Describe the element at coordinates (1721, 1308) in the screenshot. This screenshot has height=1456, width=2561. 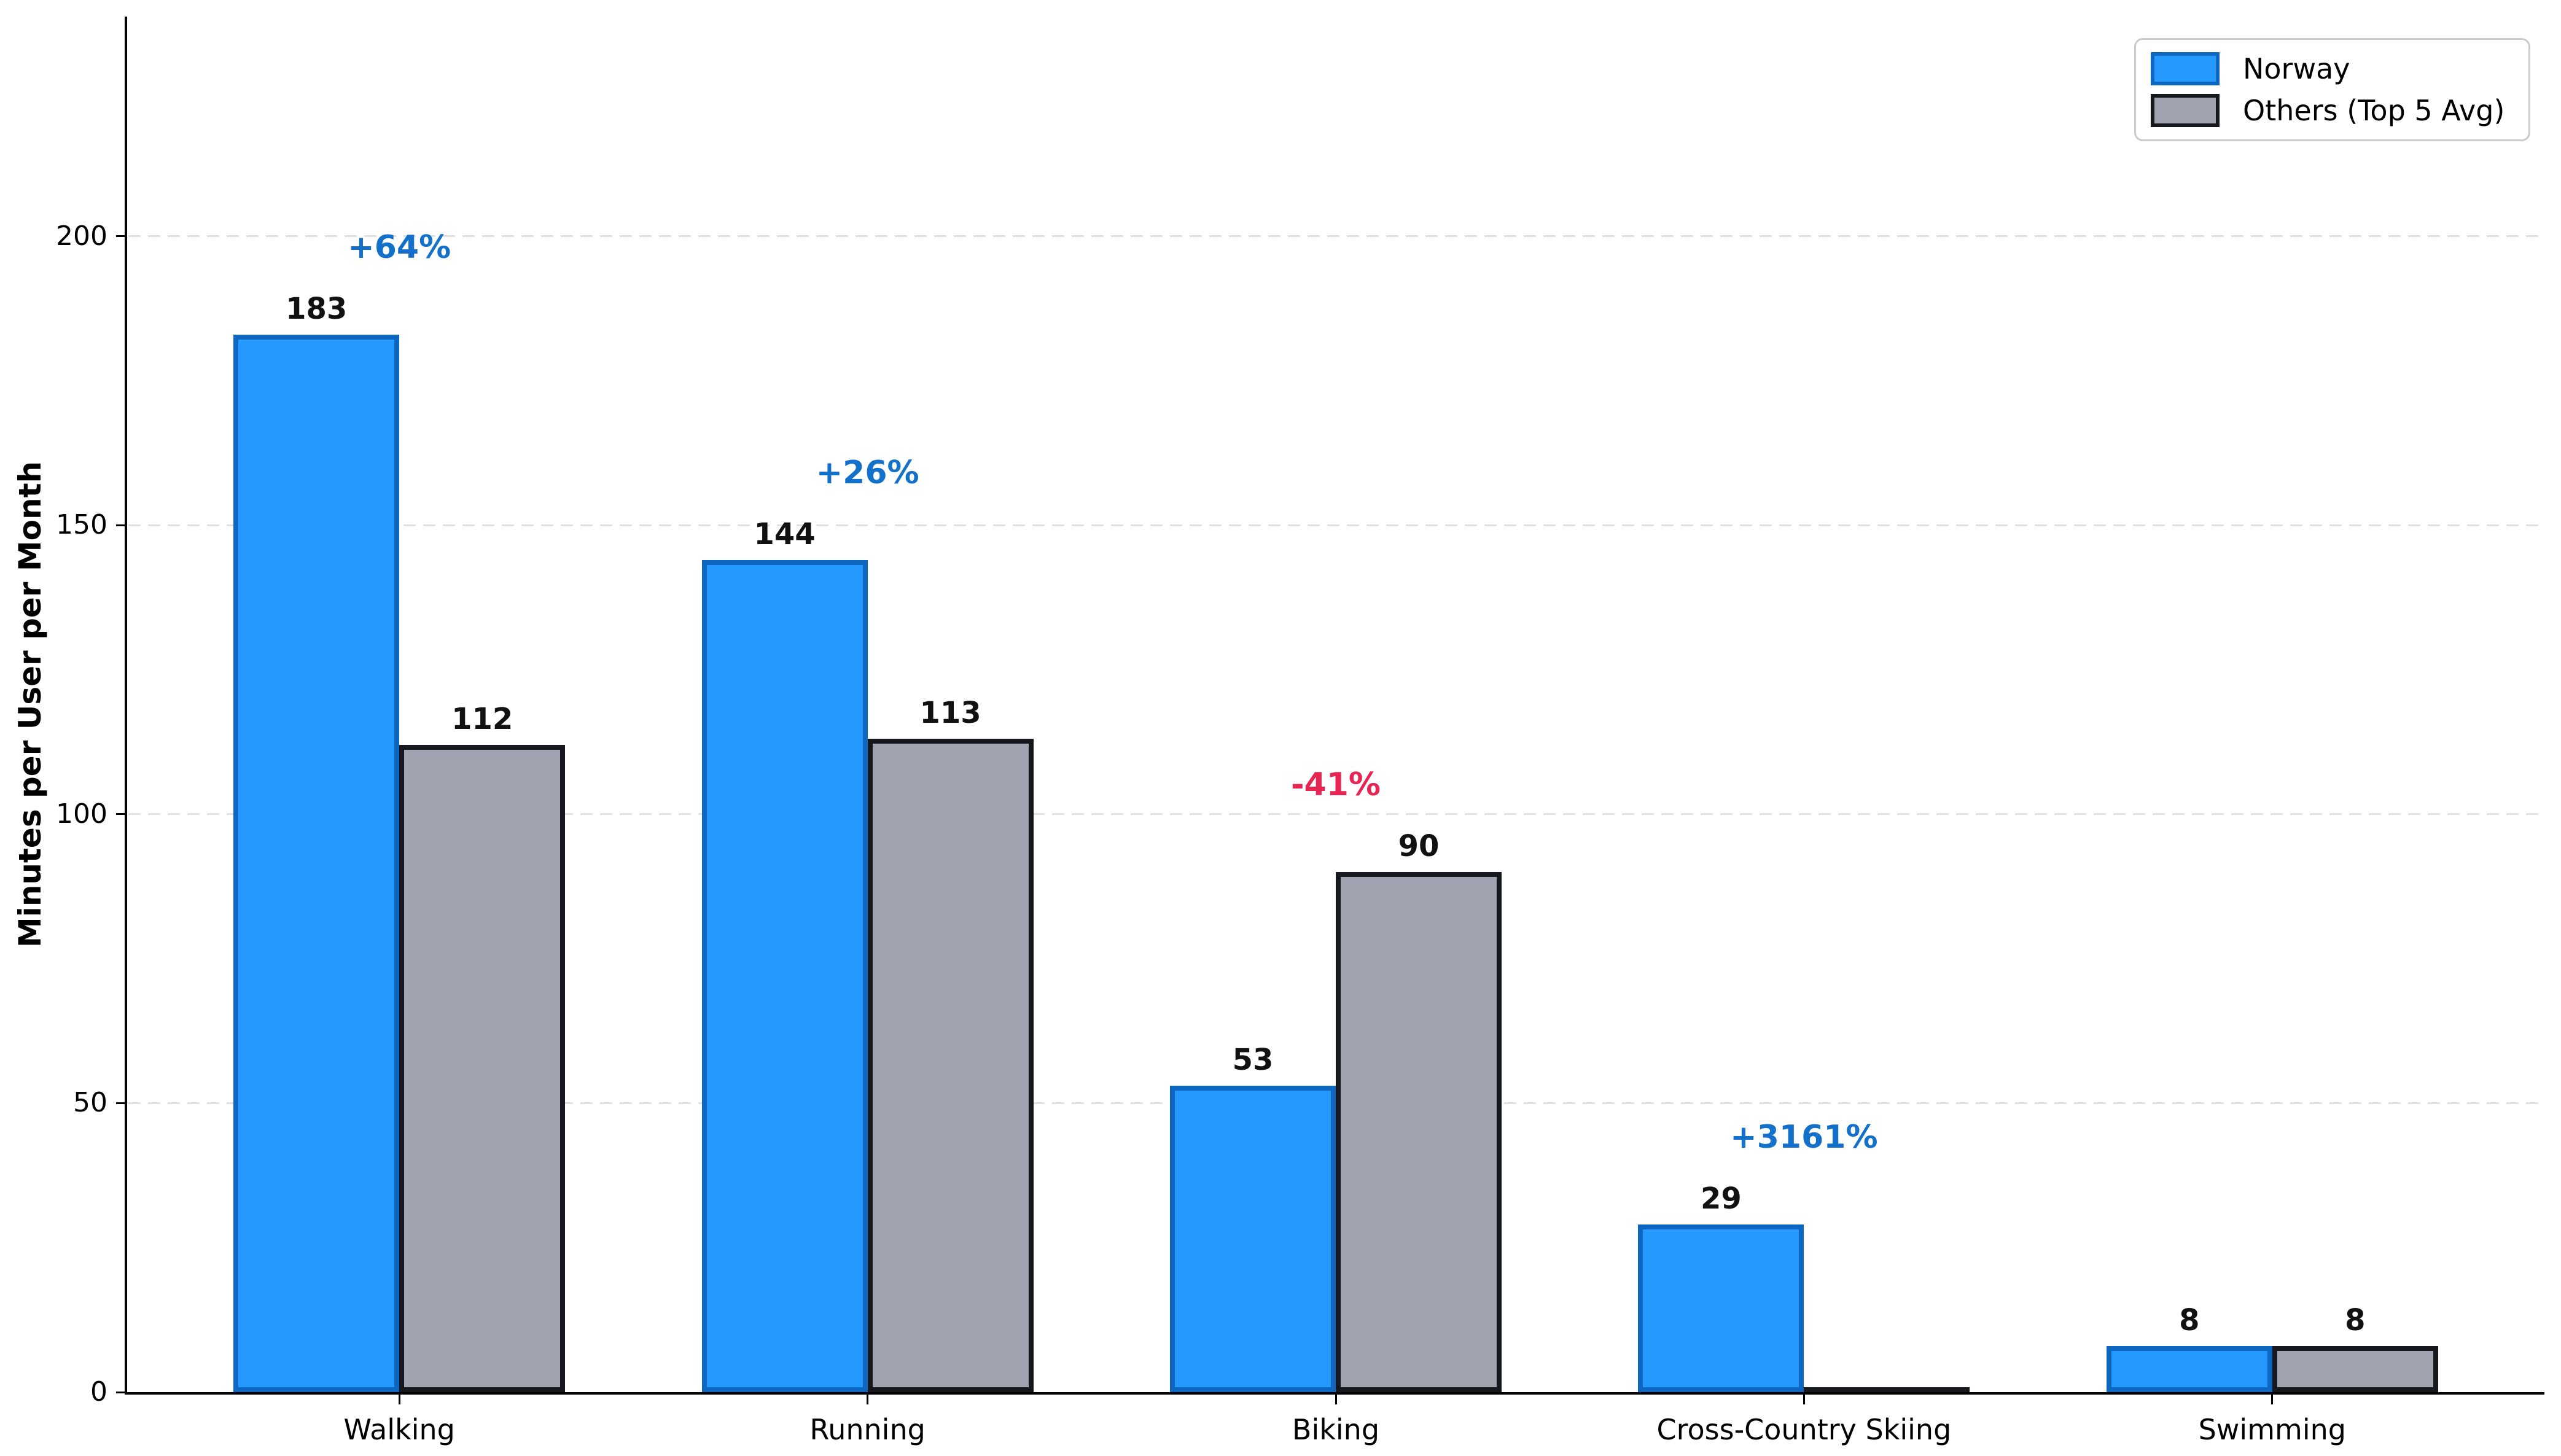
I see `bar-norway-cross-country-skiing` at that location.